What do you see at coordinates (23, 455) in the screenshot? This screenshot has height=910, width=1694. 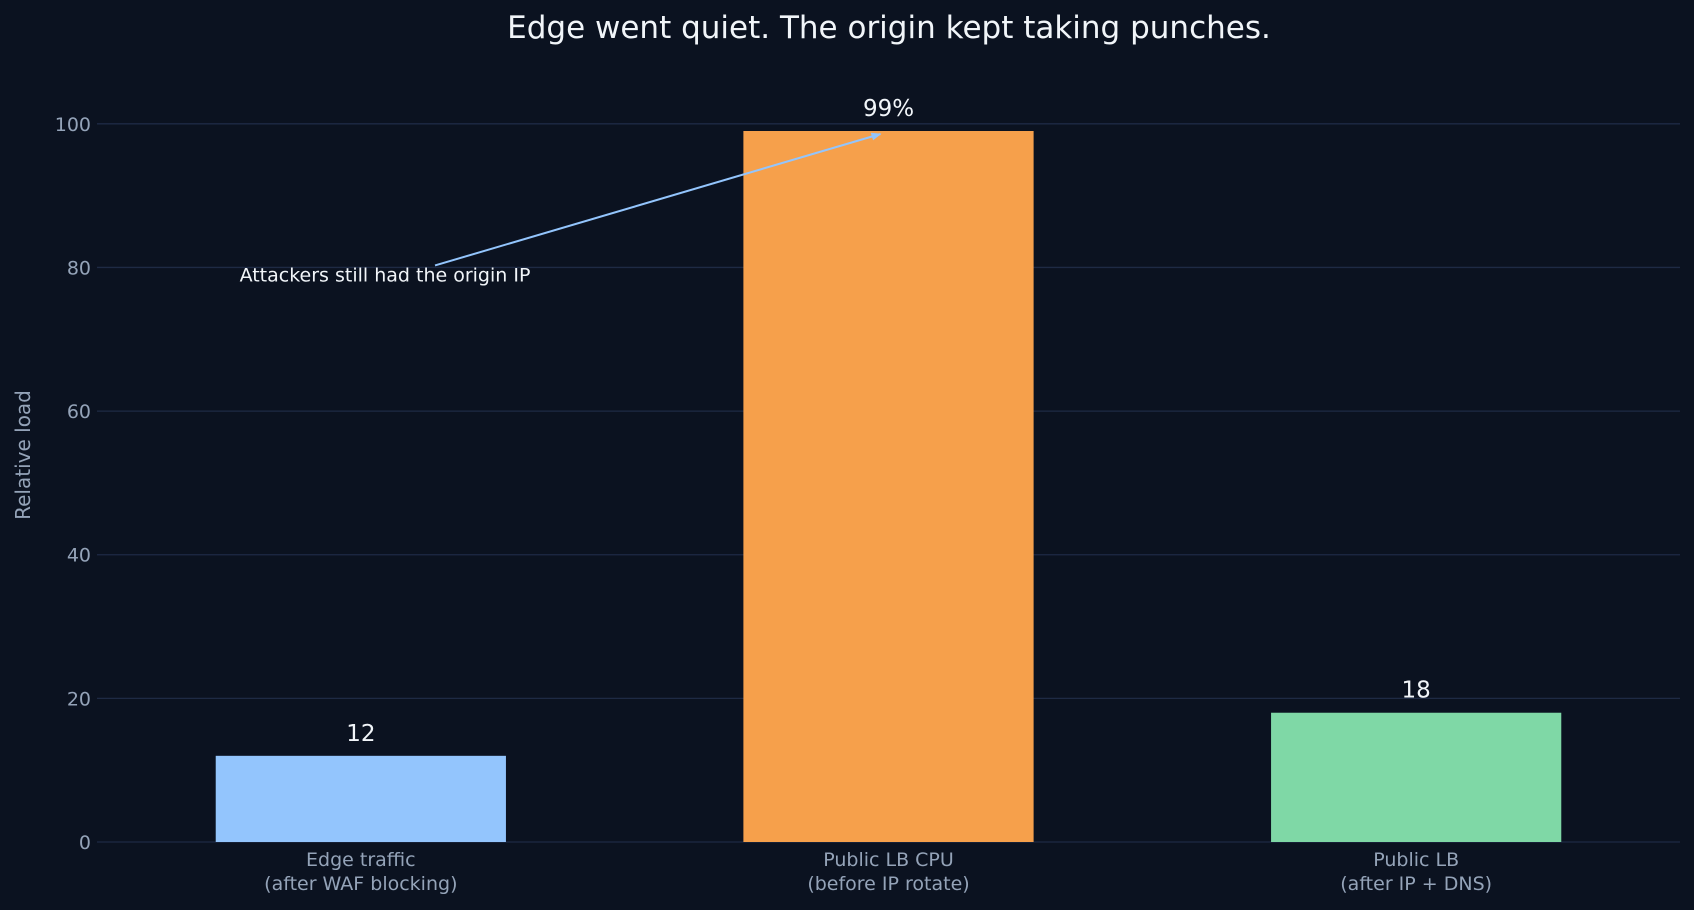 I see `y-axis-label: Relative load` at bounding box center [23, 455].